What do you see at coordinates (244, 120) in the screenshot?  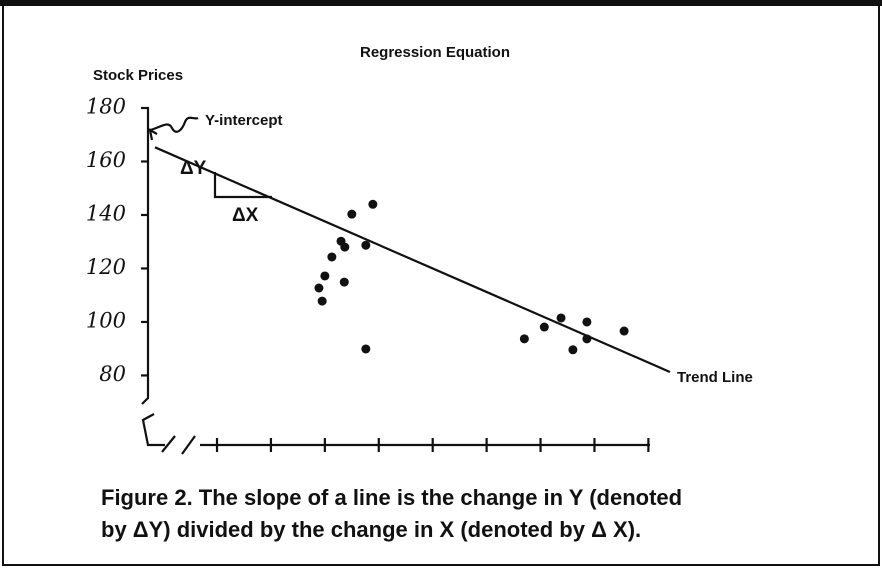 I see `intercept-label: Y-intercept` at bounding box center [244, 120].